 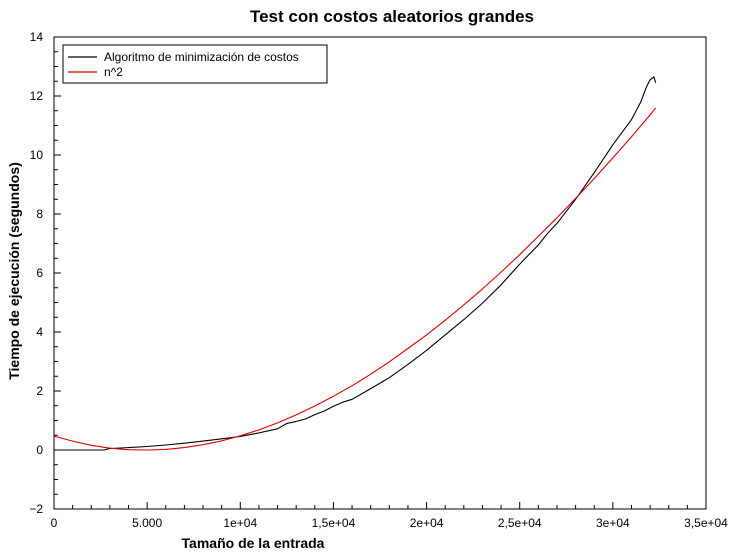 What do you see at coordinates (39, 332) in the screenshot?
I see `y-tick-label: 4` at bounding box center [39, 332].